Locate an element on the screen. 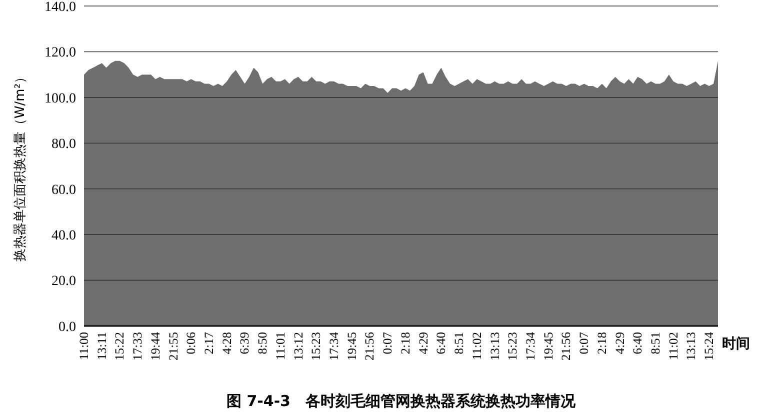 The width and height of the screenshot is (760, 416). y-tick-label: 140.0 is located at coordinates (60, 7).